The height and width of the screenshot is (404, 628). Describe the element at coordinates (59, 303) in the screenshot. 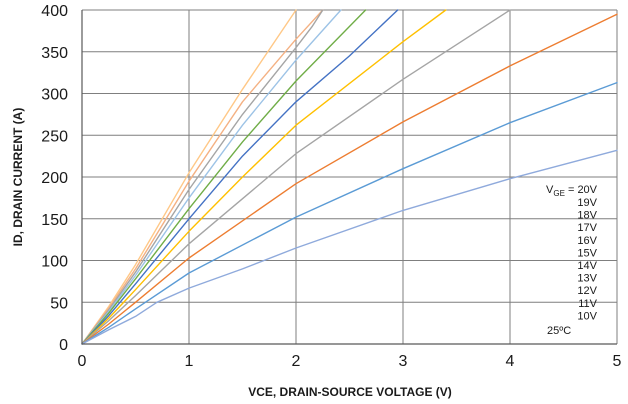

I see `y-tick-label: 50` at that location.